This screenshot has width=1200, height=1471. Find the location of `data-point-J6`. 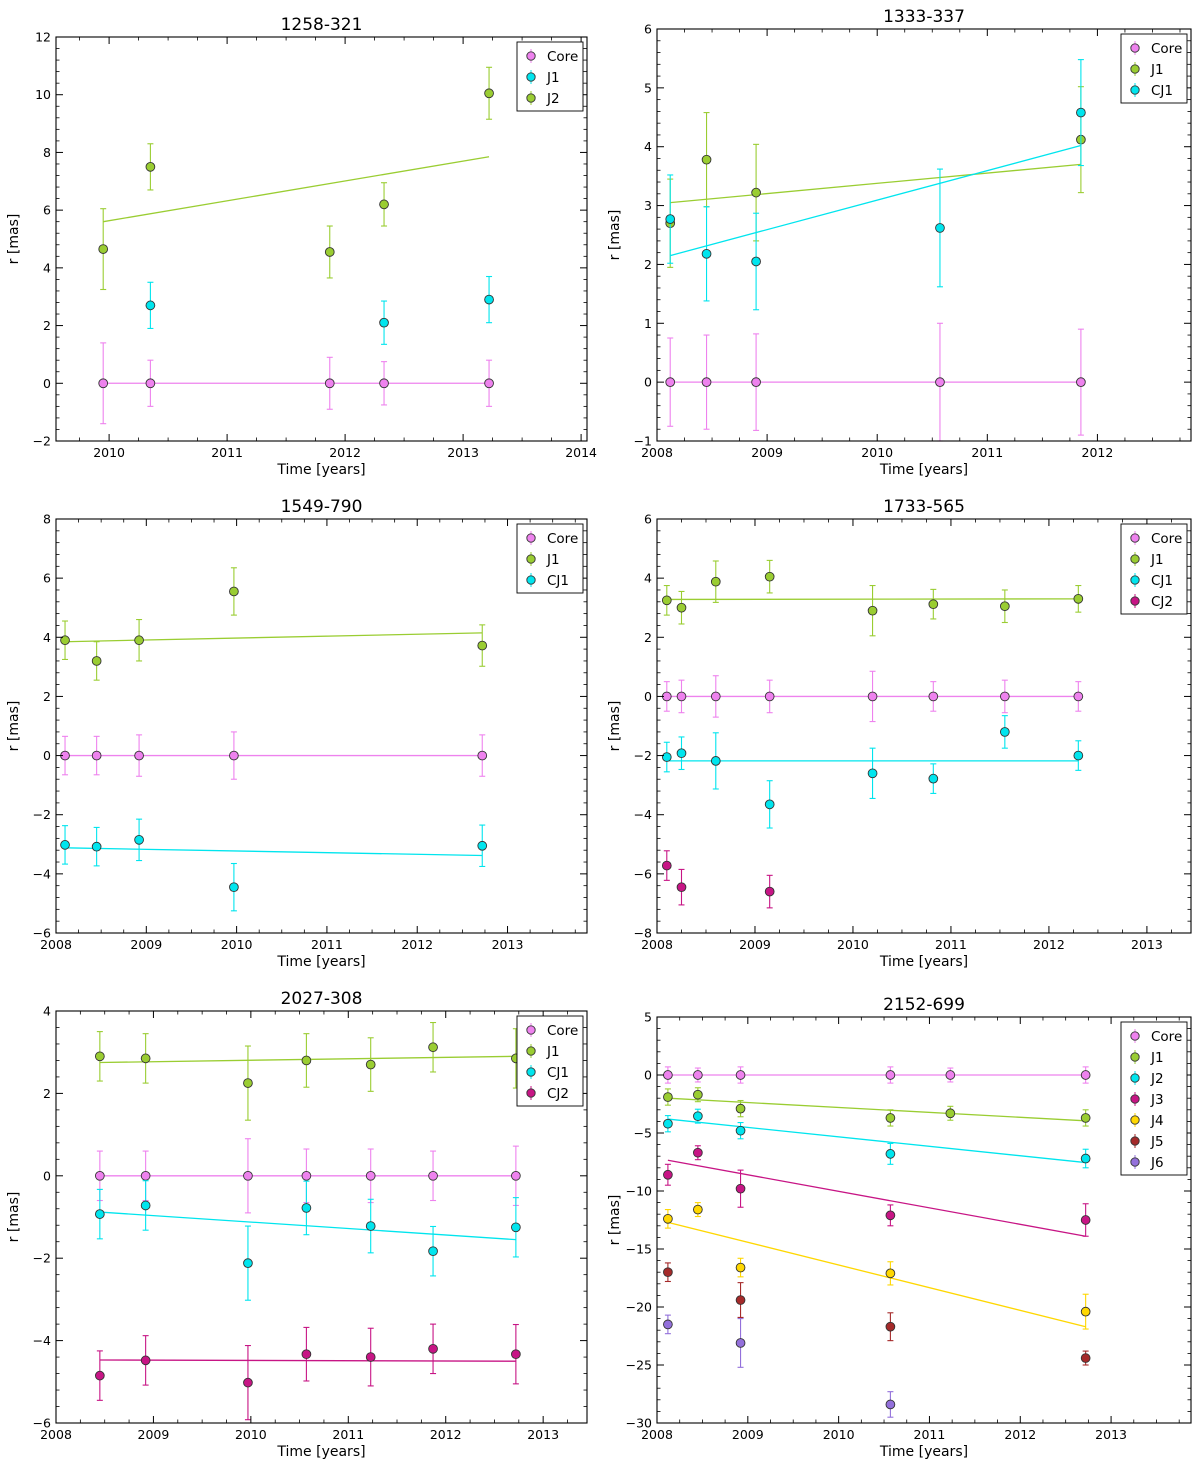

data-point-J6 is located at coordinates (740, 1343).